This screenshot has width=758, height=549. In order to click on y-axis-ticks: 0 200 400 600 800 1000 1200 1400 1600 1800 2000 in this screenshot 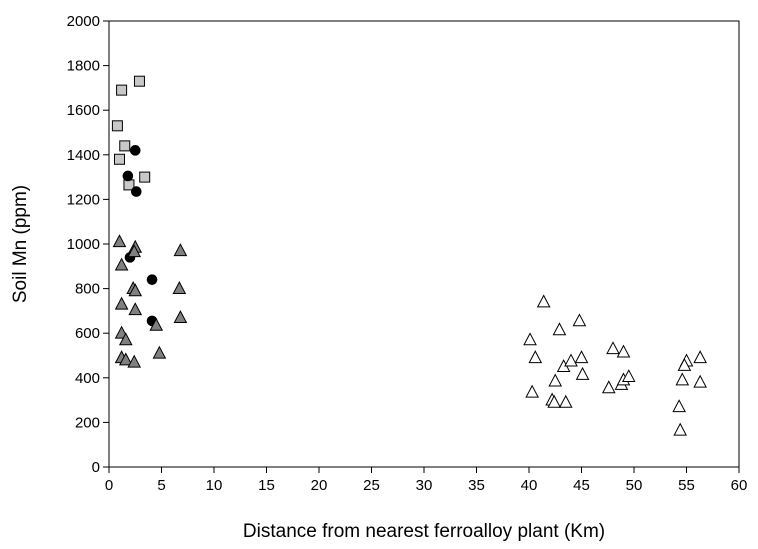, I will do `click(88, 244)`.